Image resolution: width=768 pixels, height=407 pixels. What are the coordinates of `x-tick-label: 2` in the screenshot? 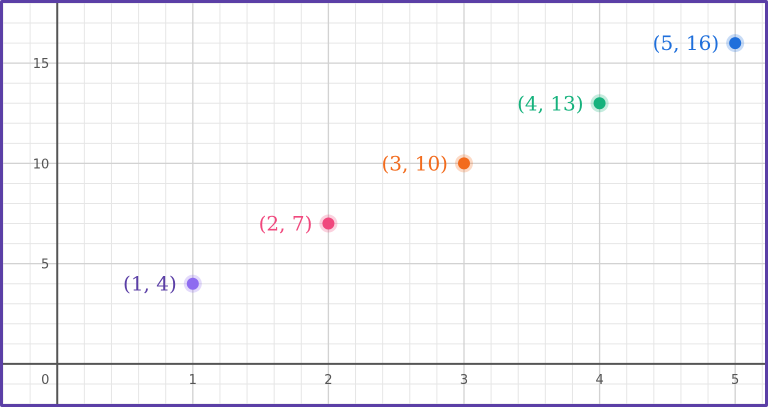 It's located at (328, 380).